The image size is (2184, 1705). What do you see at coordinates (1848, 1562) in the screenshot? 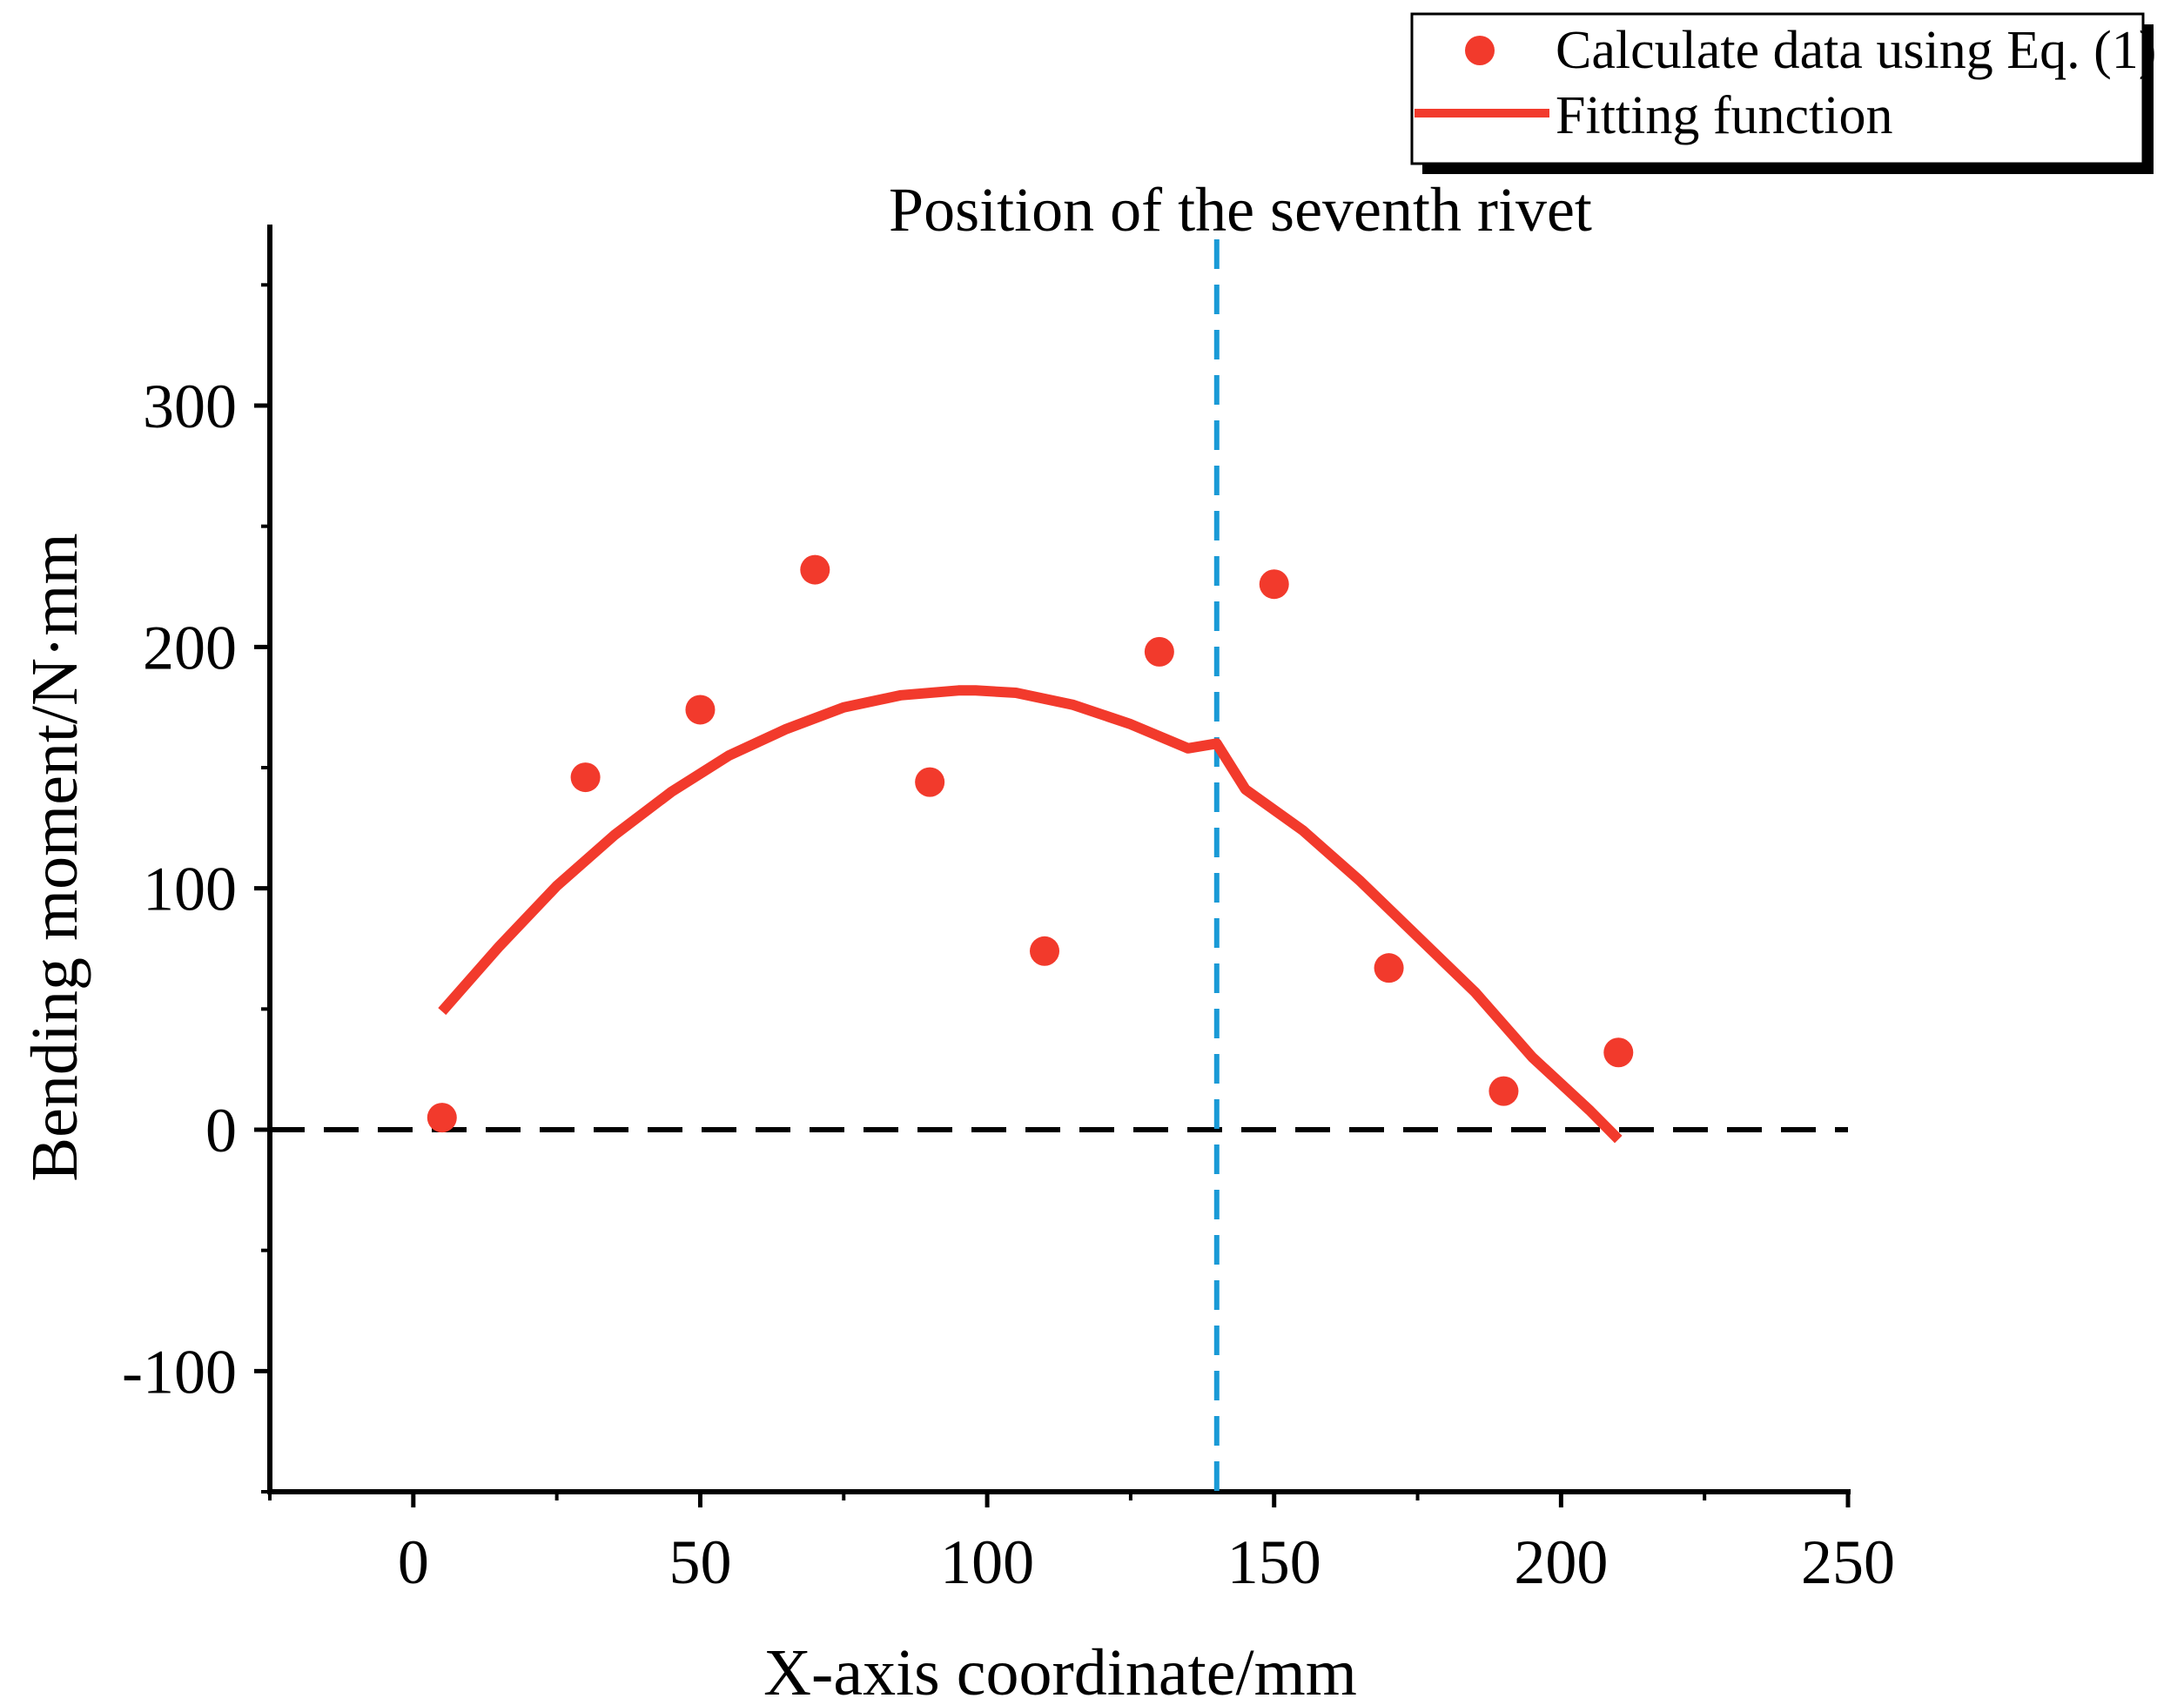
I see `x-tick-label: 250` at bounding box center [1848, 1562].